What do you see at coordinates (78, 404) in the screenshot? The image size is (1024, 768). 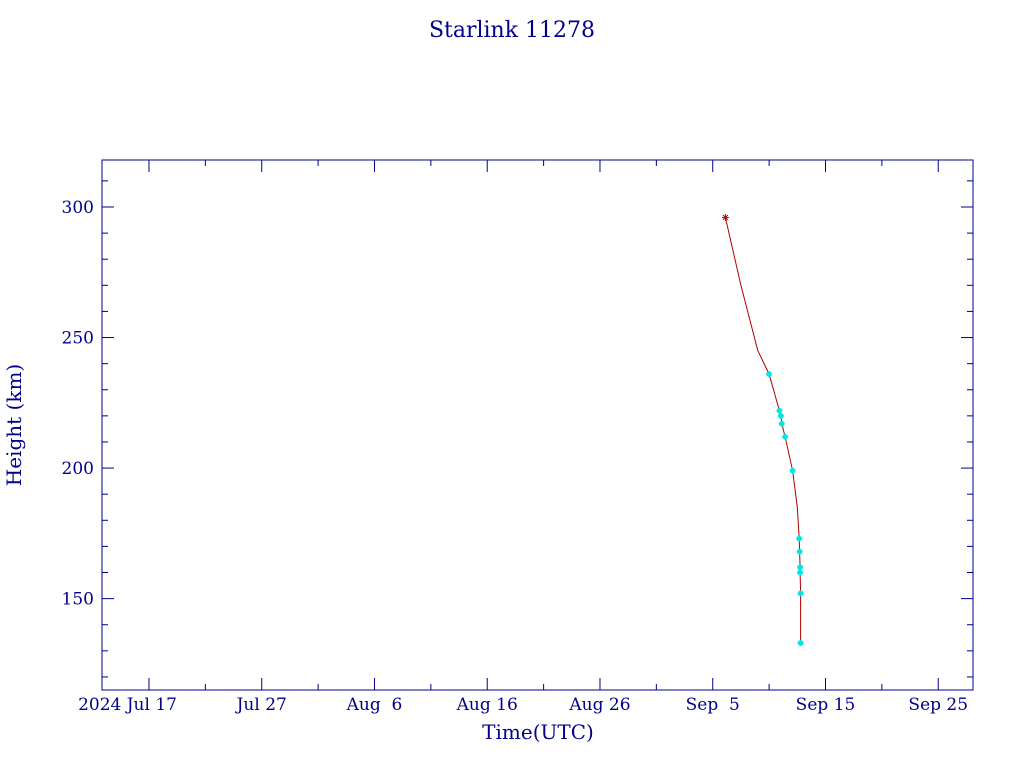 I see `y-axis-tick-labels: 150 200 250 300` at bounding box center [78, 404].